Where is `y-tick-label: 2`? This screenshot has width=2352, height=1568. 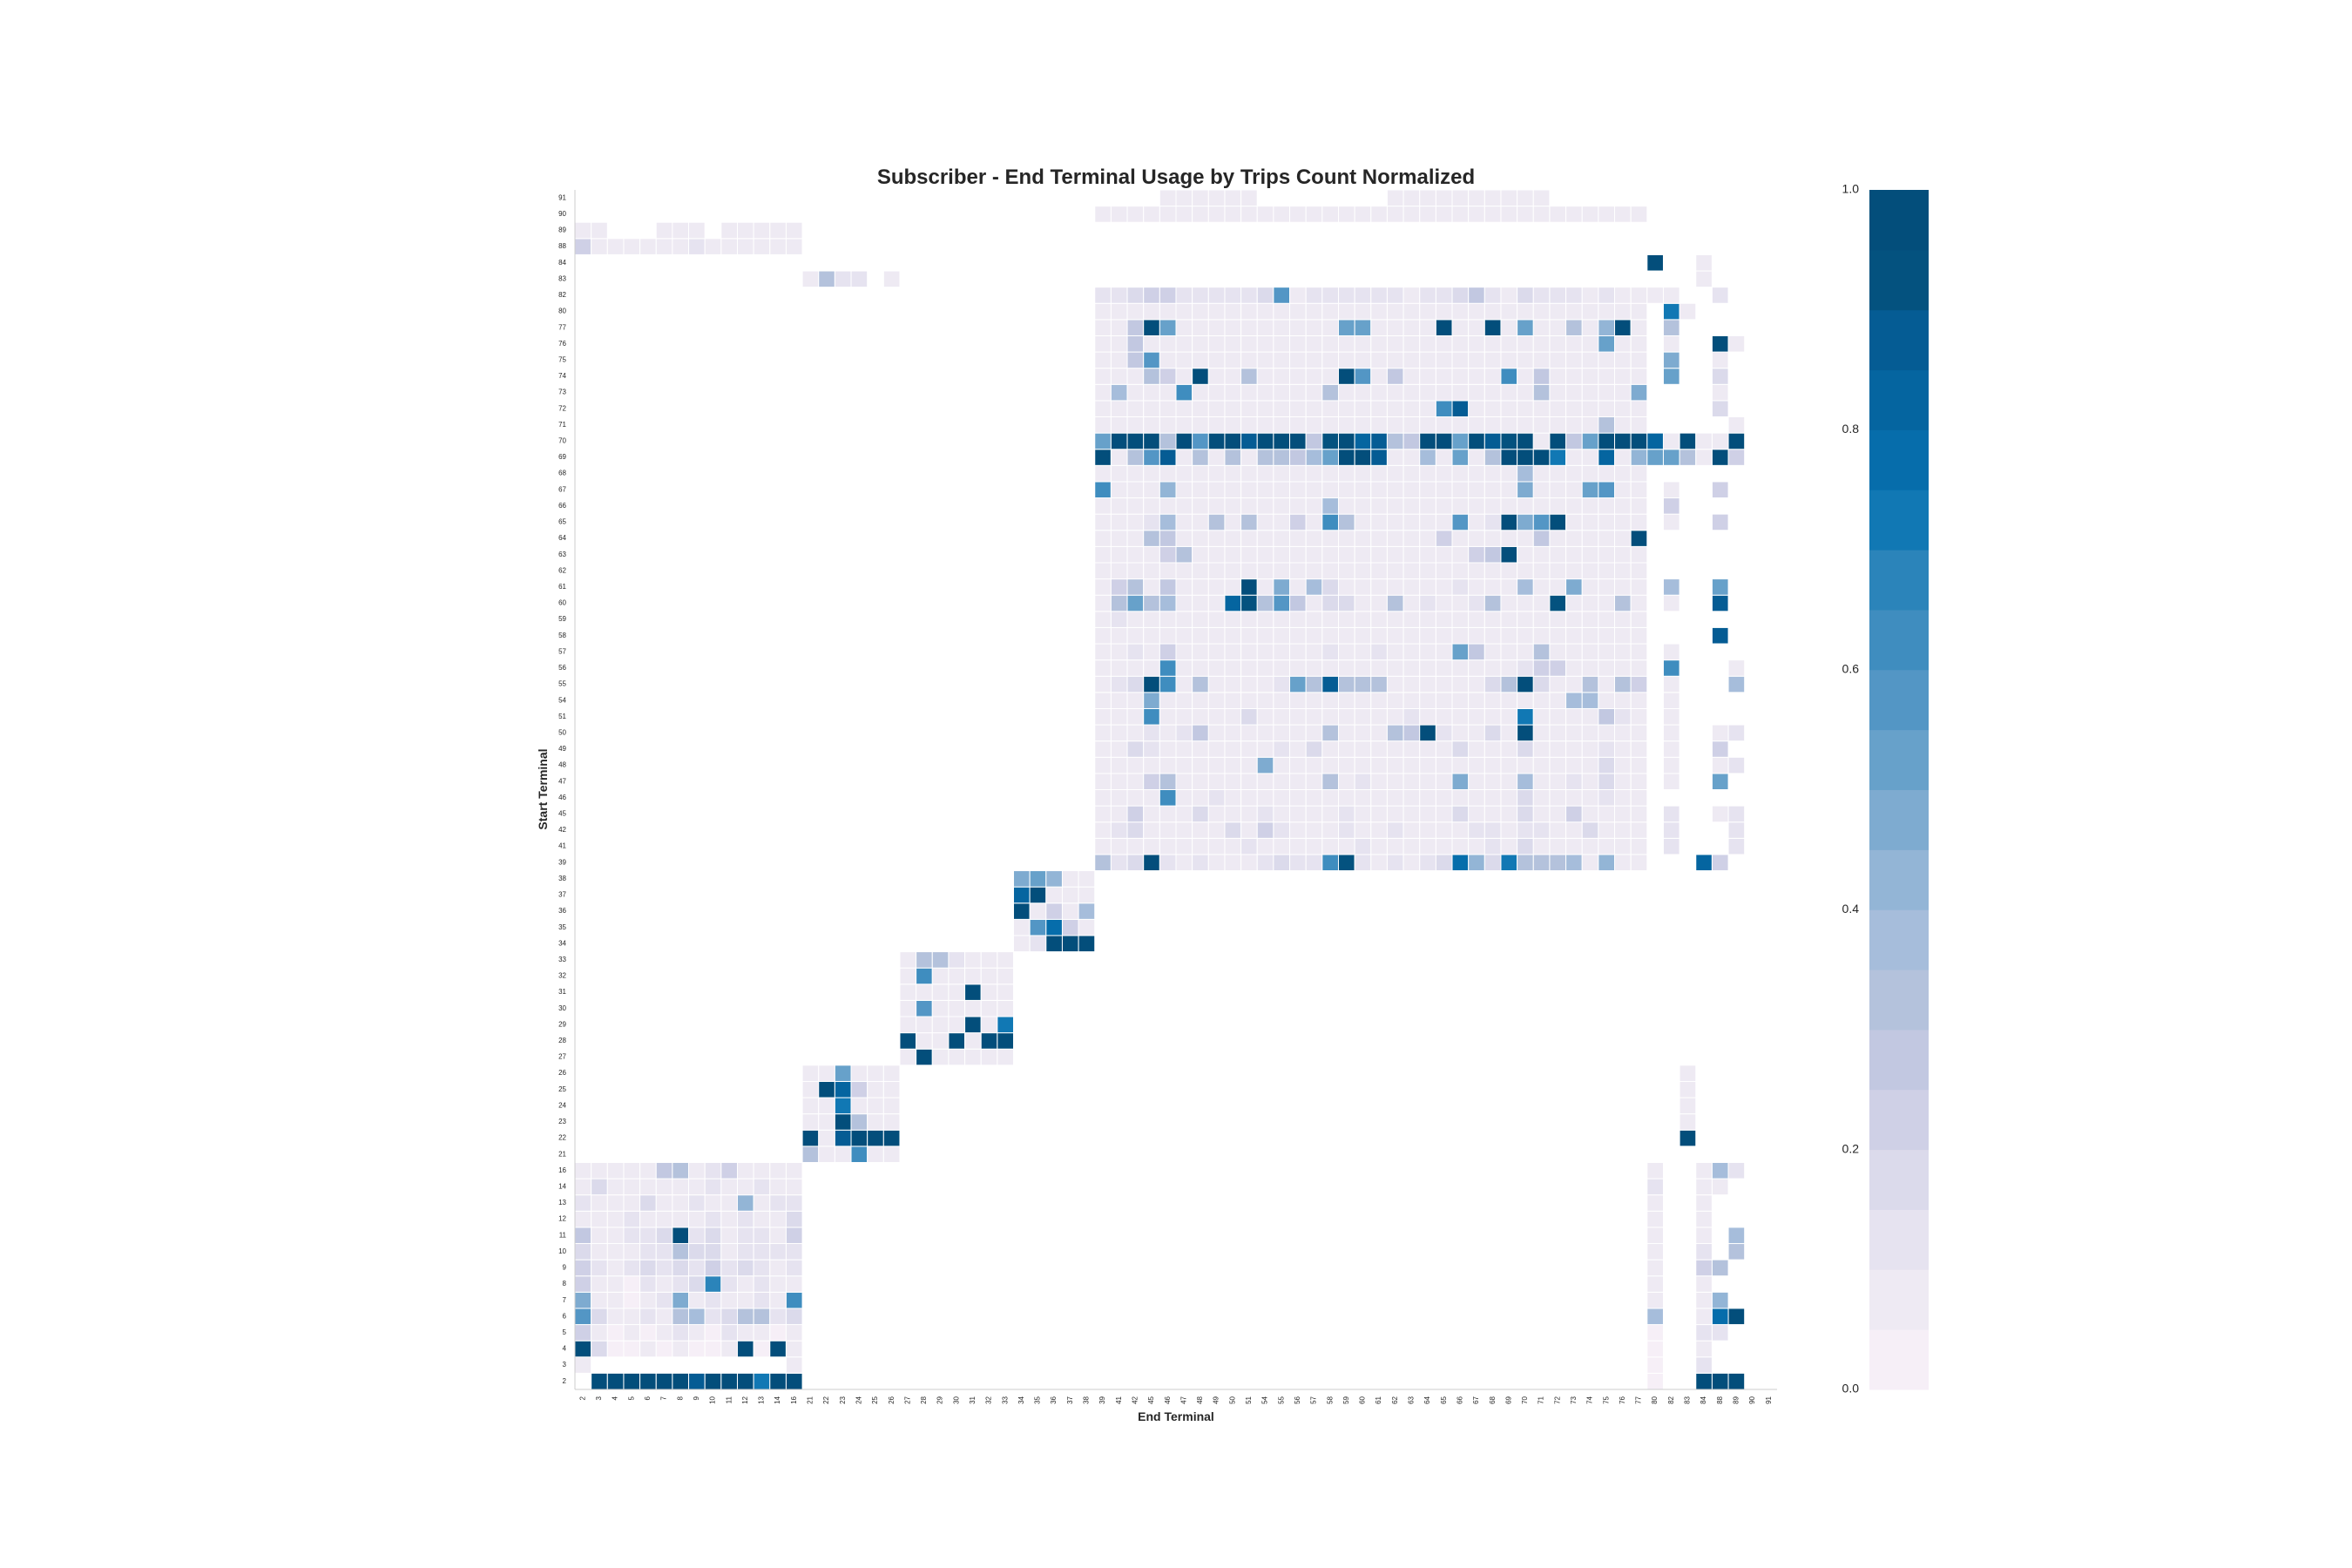 y-tick-label: 2 is located at coordinates (565, 1381).